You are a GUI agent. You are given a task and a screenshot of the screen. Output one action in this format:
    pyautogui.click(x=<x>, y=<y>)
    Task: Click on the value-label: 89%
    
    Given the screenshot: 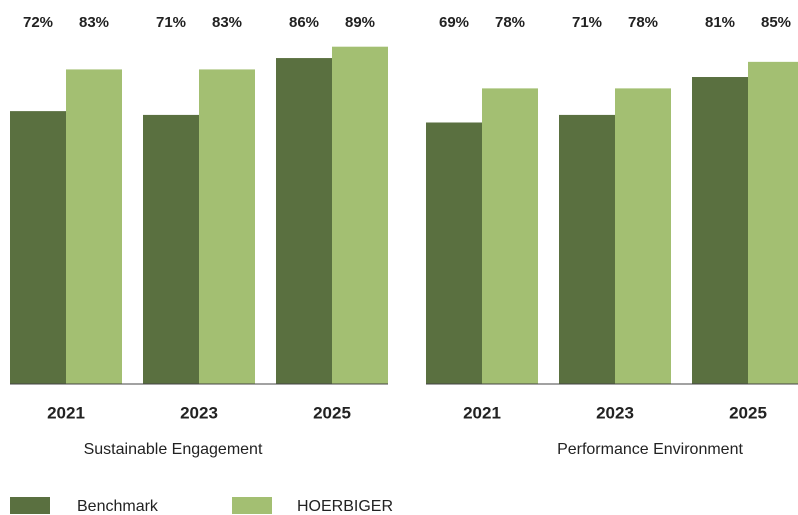 What is the action you would take?
    pyautogui.click(x=360, y=22)
    